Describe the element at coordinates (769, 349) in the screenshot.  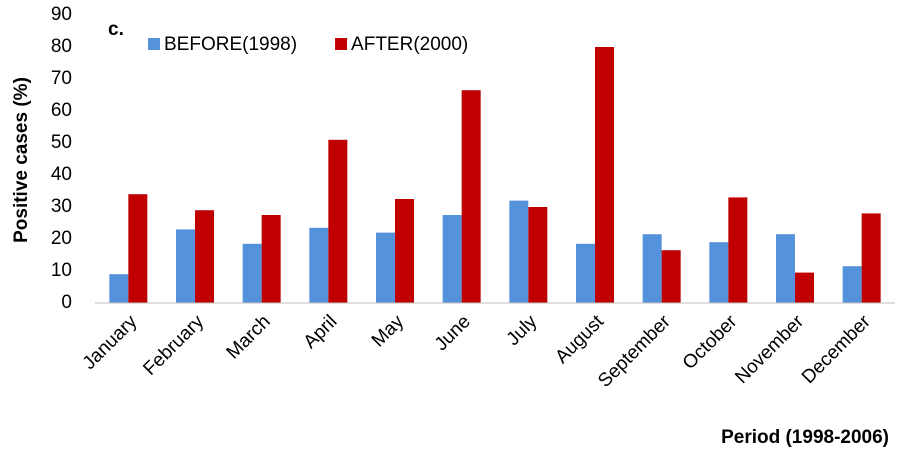
I see `x-tick-label: November` at that location.